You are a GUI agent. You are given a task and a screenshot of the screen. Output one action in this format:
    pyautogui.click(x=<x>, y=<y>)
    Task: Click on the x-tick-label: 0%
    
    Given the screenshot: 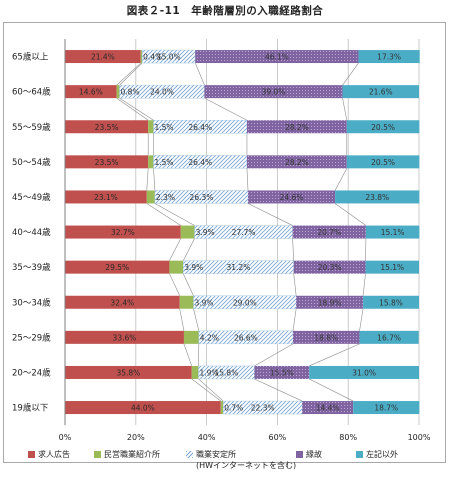 What is the action you would take?
    pyautogui.click(x=65, y=437)
    